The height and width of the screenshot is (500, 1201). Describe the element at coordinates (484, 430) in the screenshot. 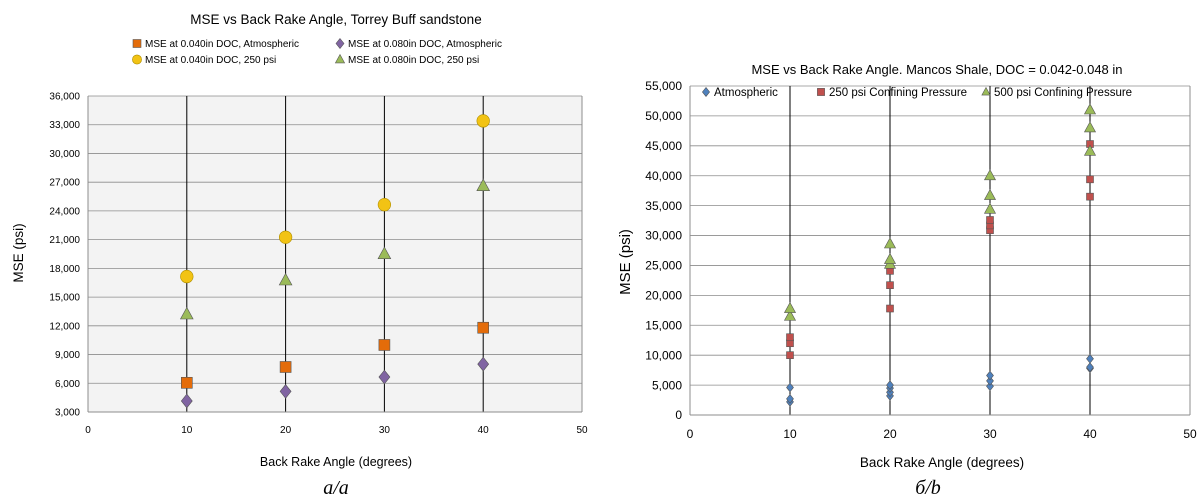

I see `chart-a-x-tick-label: 40` at that location.